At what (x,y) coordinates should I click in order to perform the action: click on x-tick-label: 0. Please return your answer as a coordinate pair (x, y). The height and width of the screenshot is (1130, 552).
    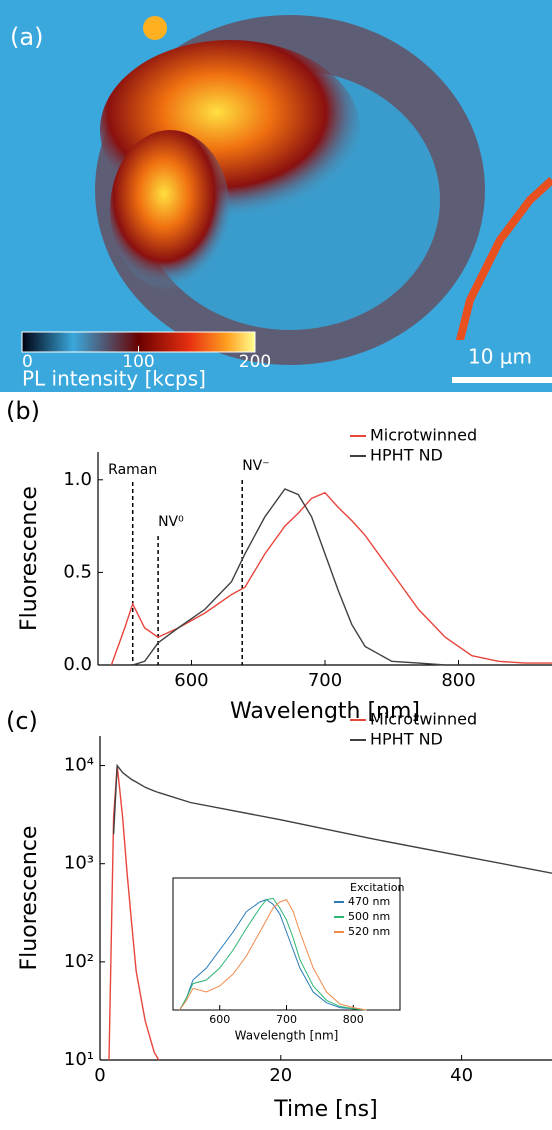
    Looking at the image, I should click on (99, 1075).